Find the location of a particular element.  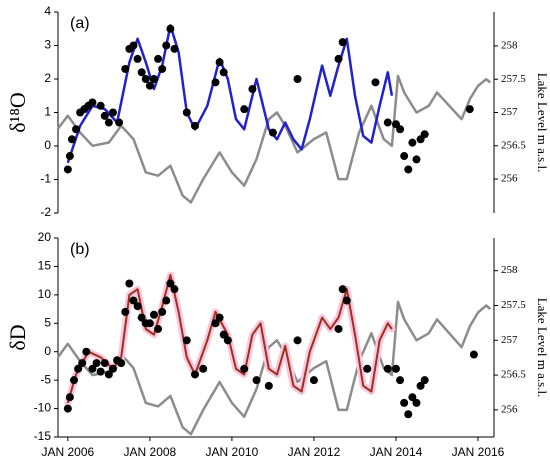

y-tick-label: -15 is located at coordinates (43, 436).